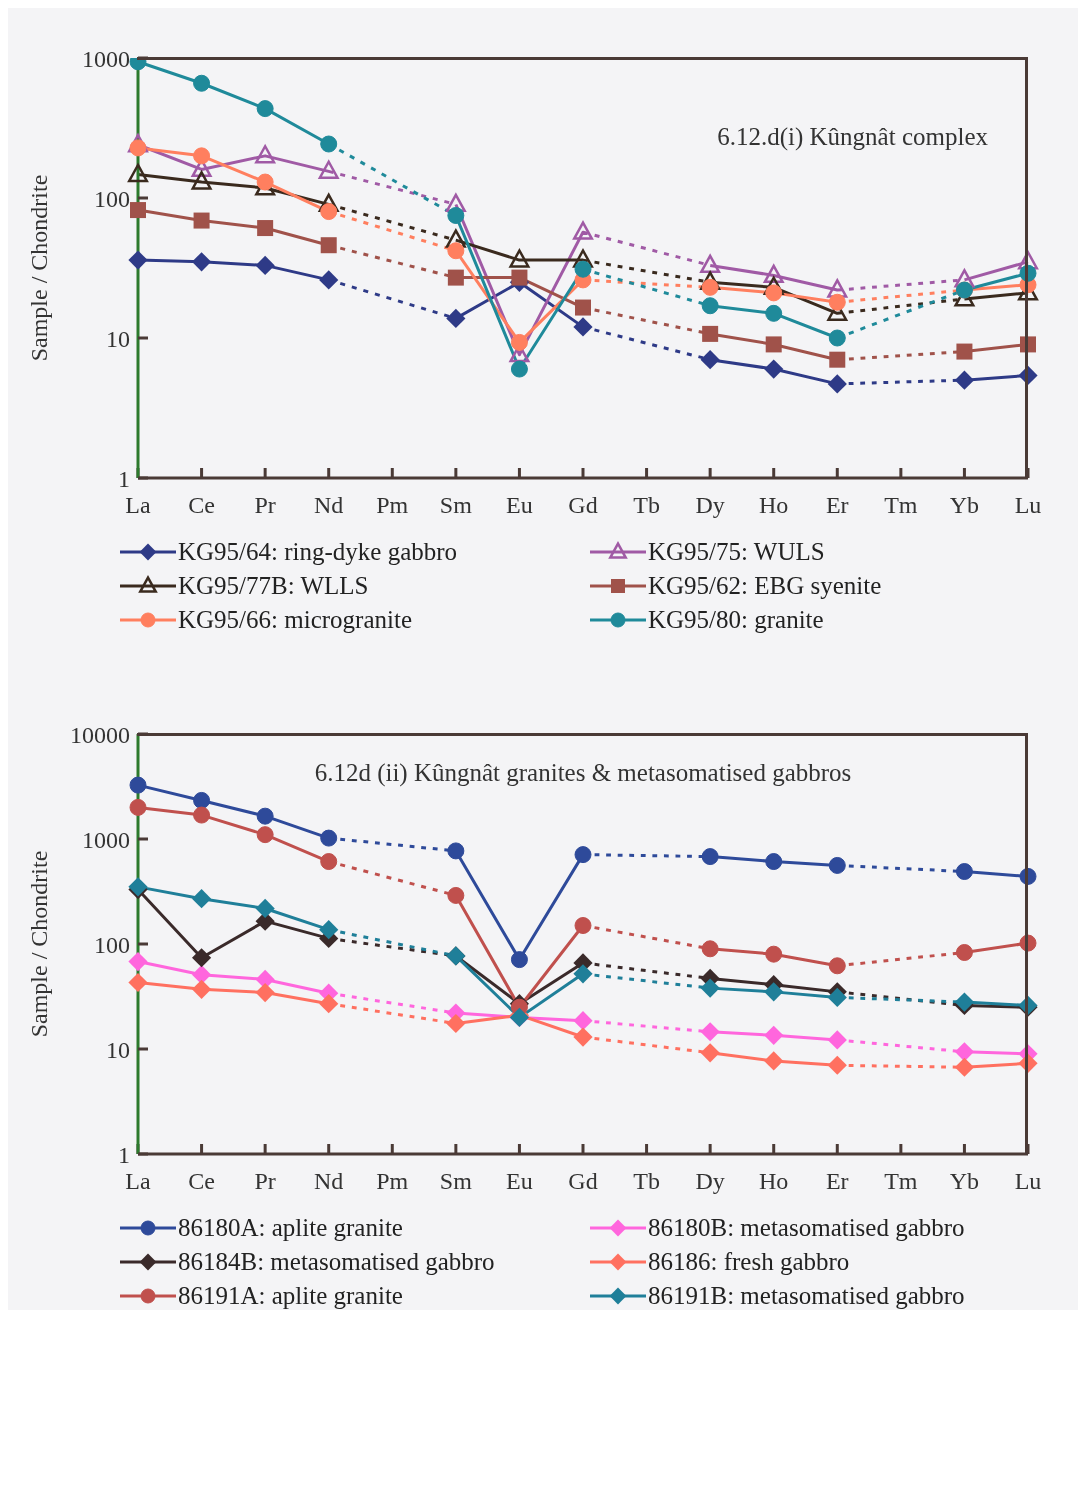 The height and width of the screenshot is (1494, 1086). What do you see at coordinates (852, 137) in the screenshot?
I see `text: 6.12.d(i) Kûngnât complex` at bounding box center [852, 137].